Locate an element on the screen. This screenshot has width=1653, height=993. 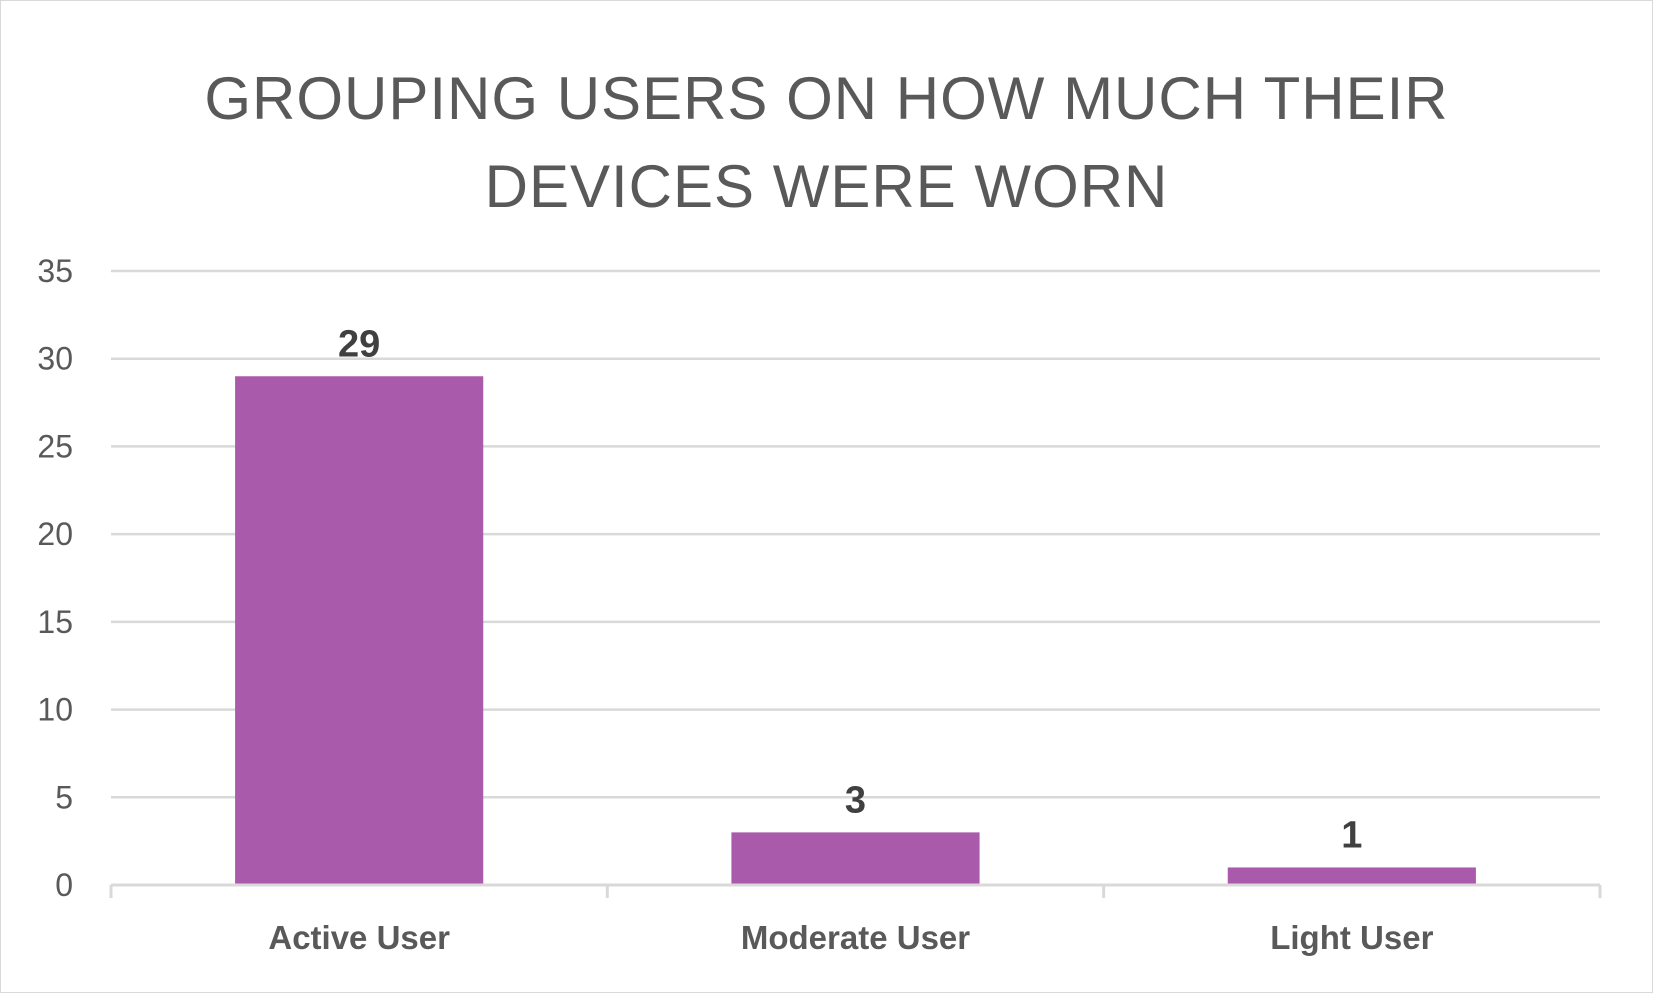
y-tick-label: 0 is located at coordinates (64, 885).